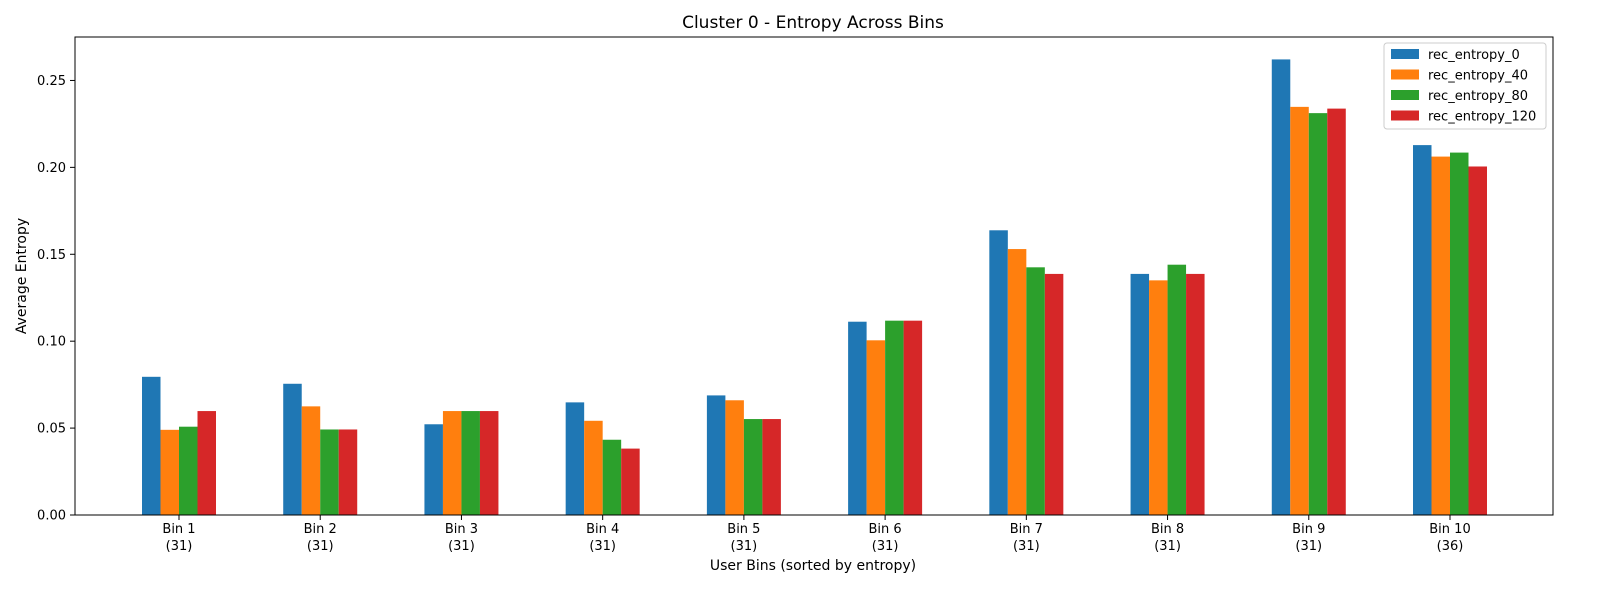 The height and width of the screenshot is (600, 1600). What do you see at coordinates (51, 516) in the screenshot?
I see `y-tick-label: 0.00` at bounding box center [51, 516].